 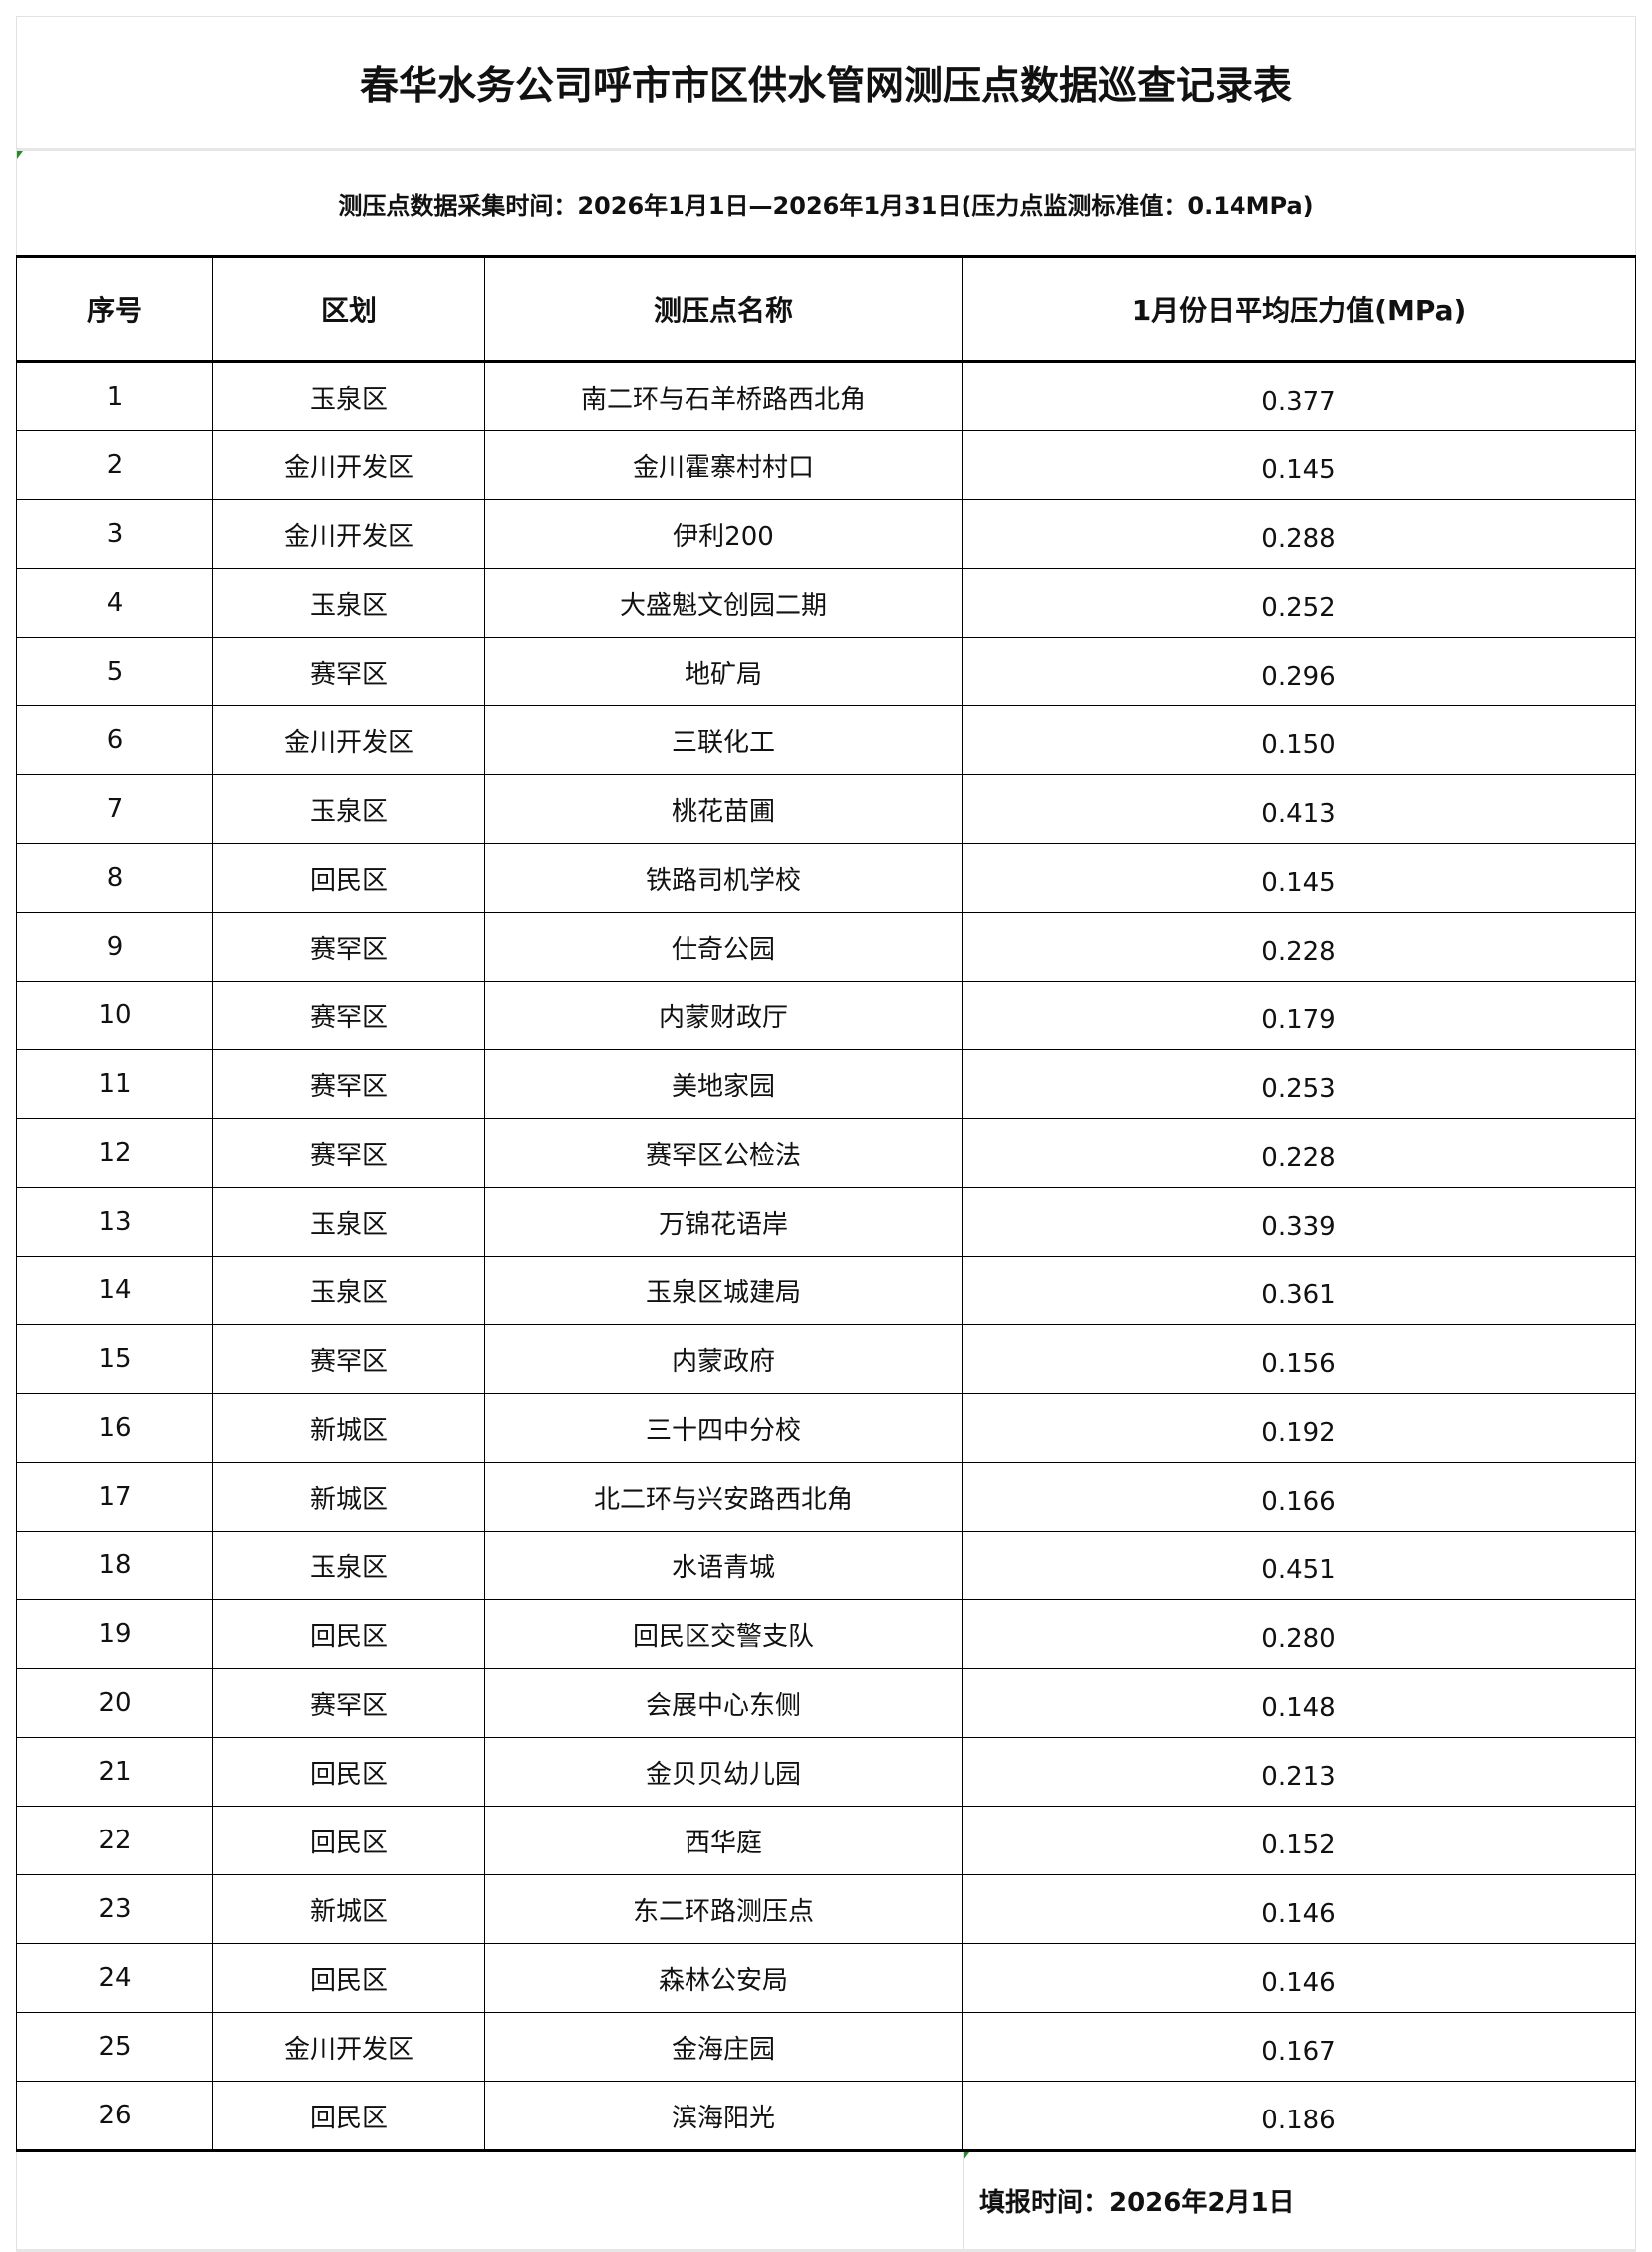 What do you see at coordinates (114, 1565) in the screenshot?
I see `cell-index: 18` at bounding box center [114, 1565].